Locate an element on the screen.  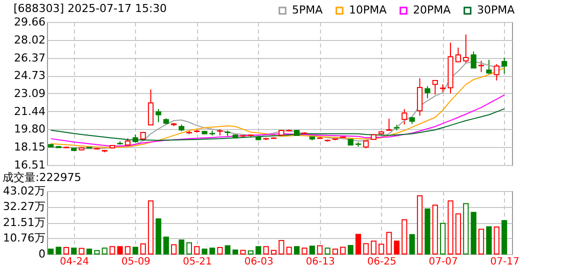
y-tick-label: 19.80 is located at coordinates (30, 129).